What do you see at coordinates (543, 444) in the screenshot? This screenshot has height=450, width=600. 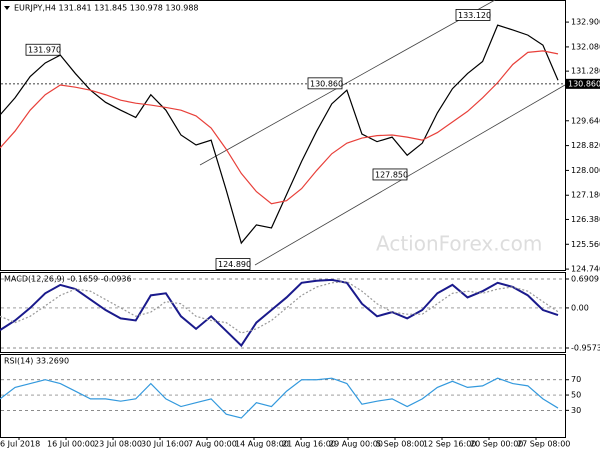 I see `x-tick-label: 27 Sep 08:00` at bounding box center [543, 444].